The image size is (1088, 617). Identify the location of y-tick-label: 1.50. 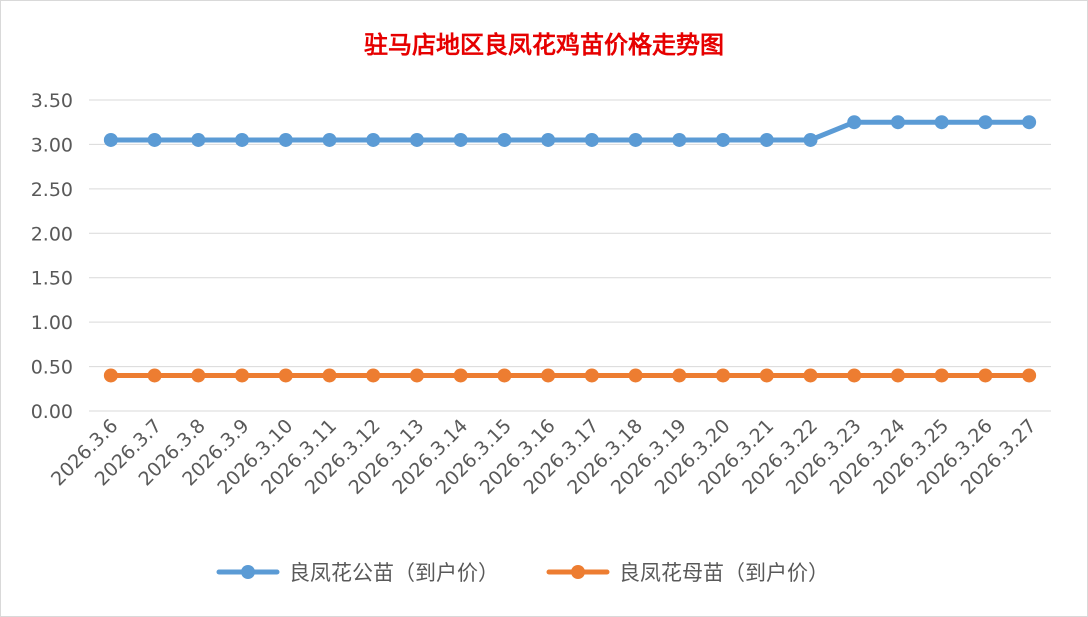
(52, 279).